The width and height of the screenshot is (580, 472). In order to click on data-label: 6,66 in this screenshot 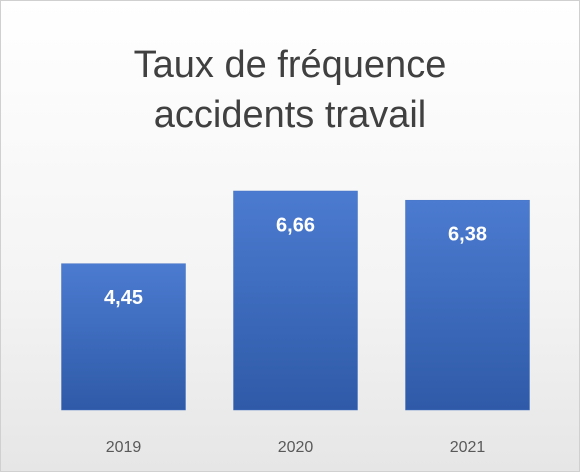, I will do `click(295, 225)`.